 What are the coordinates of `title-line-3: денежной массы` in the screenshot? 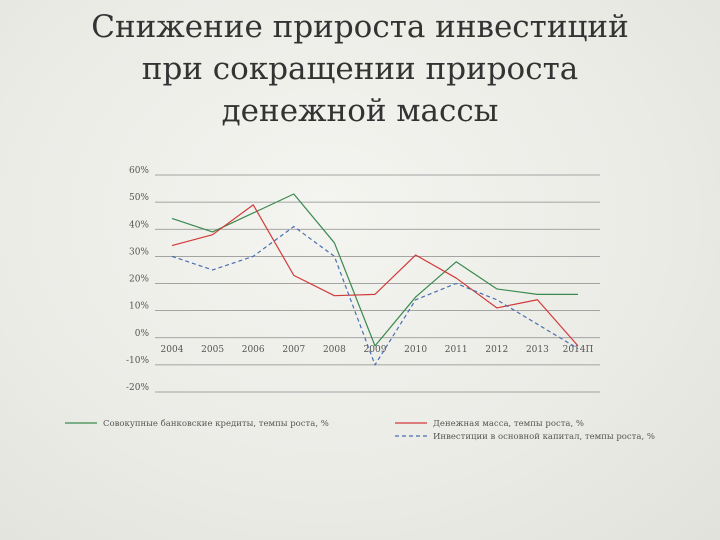 It's located at (360, 111).